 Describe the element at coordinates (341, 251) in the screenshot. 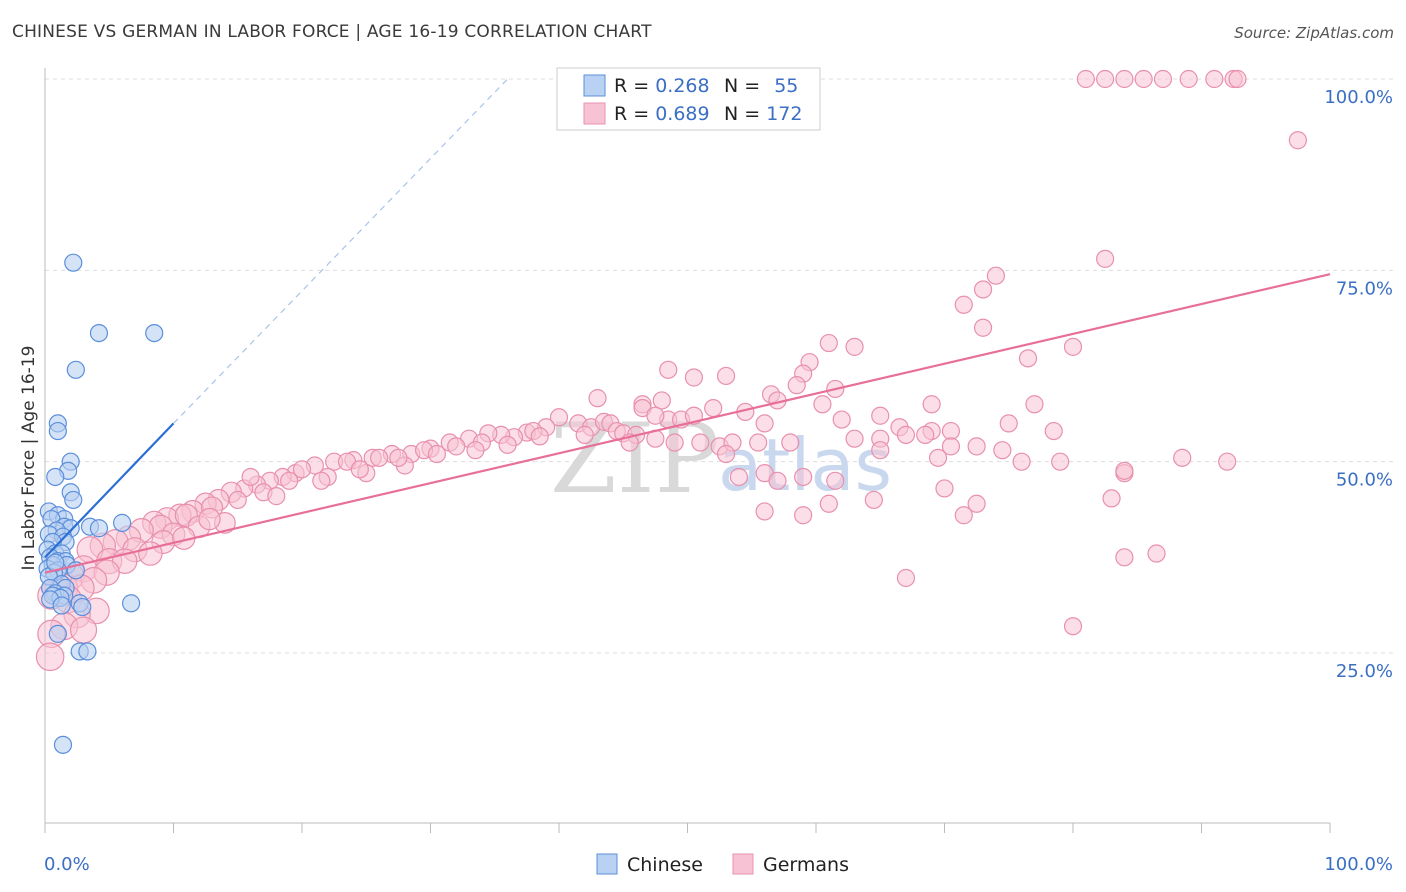

I see `chinese-trendline-extension` at that location.